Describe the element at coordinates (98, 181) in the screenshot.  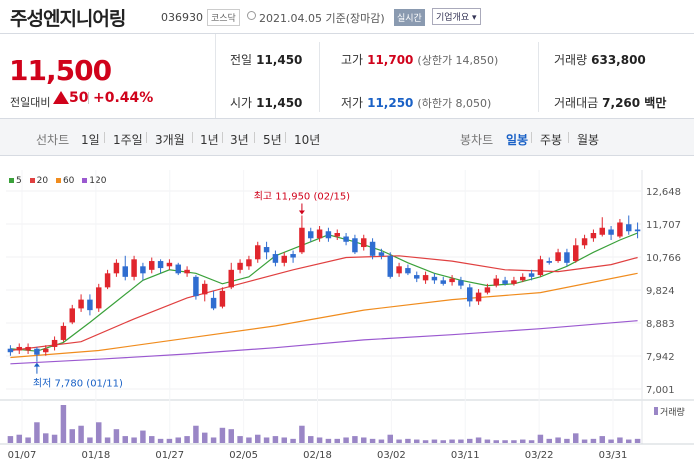
I see `legend-label: 120` at that location.